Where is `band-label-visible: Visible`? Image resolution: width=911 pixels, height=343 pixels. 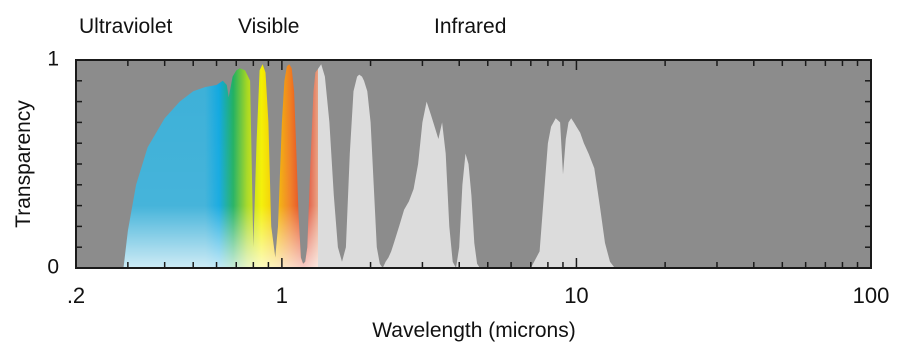
band-label-visible: Visible is located at coordinates (268, 26).